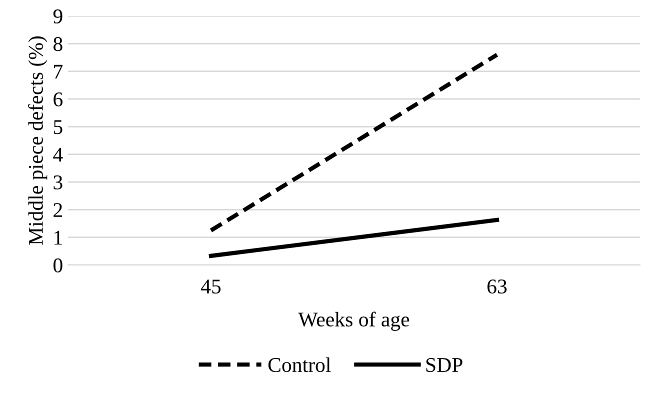  Describe the element at coordinates (58, 182) in the screenshot. I see `y-tick-label: 3` at that location.